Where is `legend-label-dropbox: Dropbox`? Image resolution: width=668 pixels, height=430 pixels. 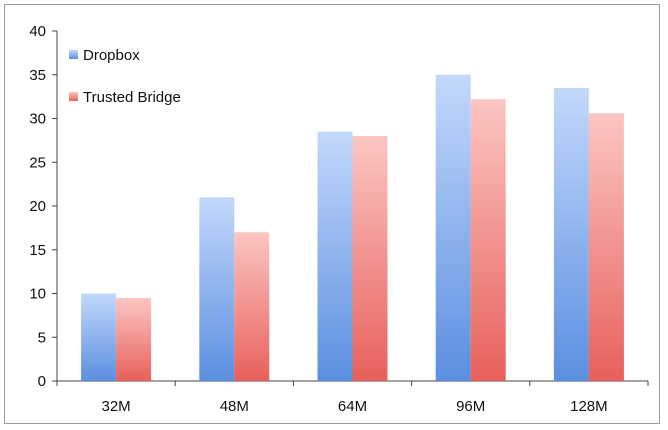
legend-label-dropbox: Dropbox is located at coordinates (111, 55).